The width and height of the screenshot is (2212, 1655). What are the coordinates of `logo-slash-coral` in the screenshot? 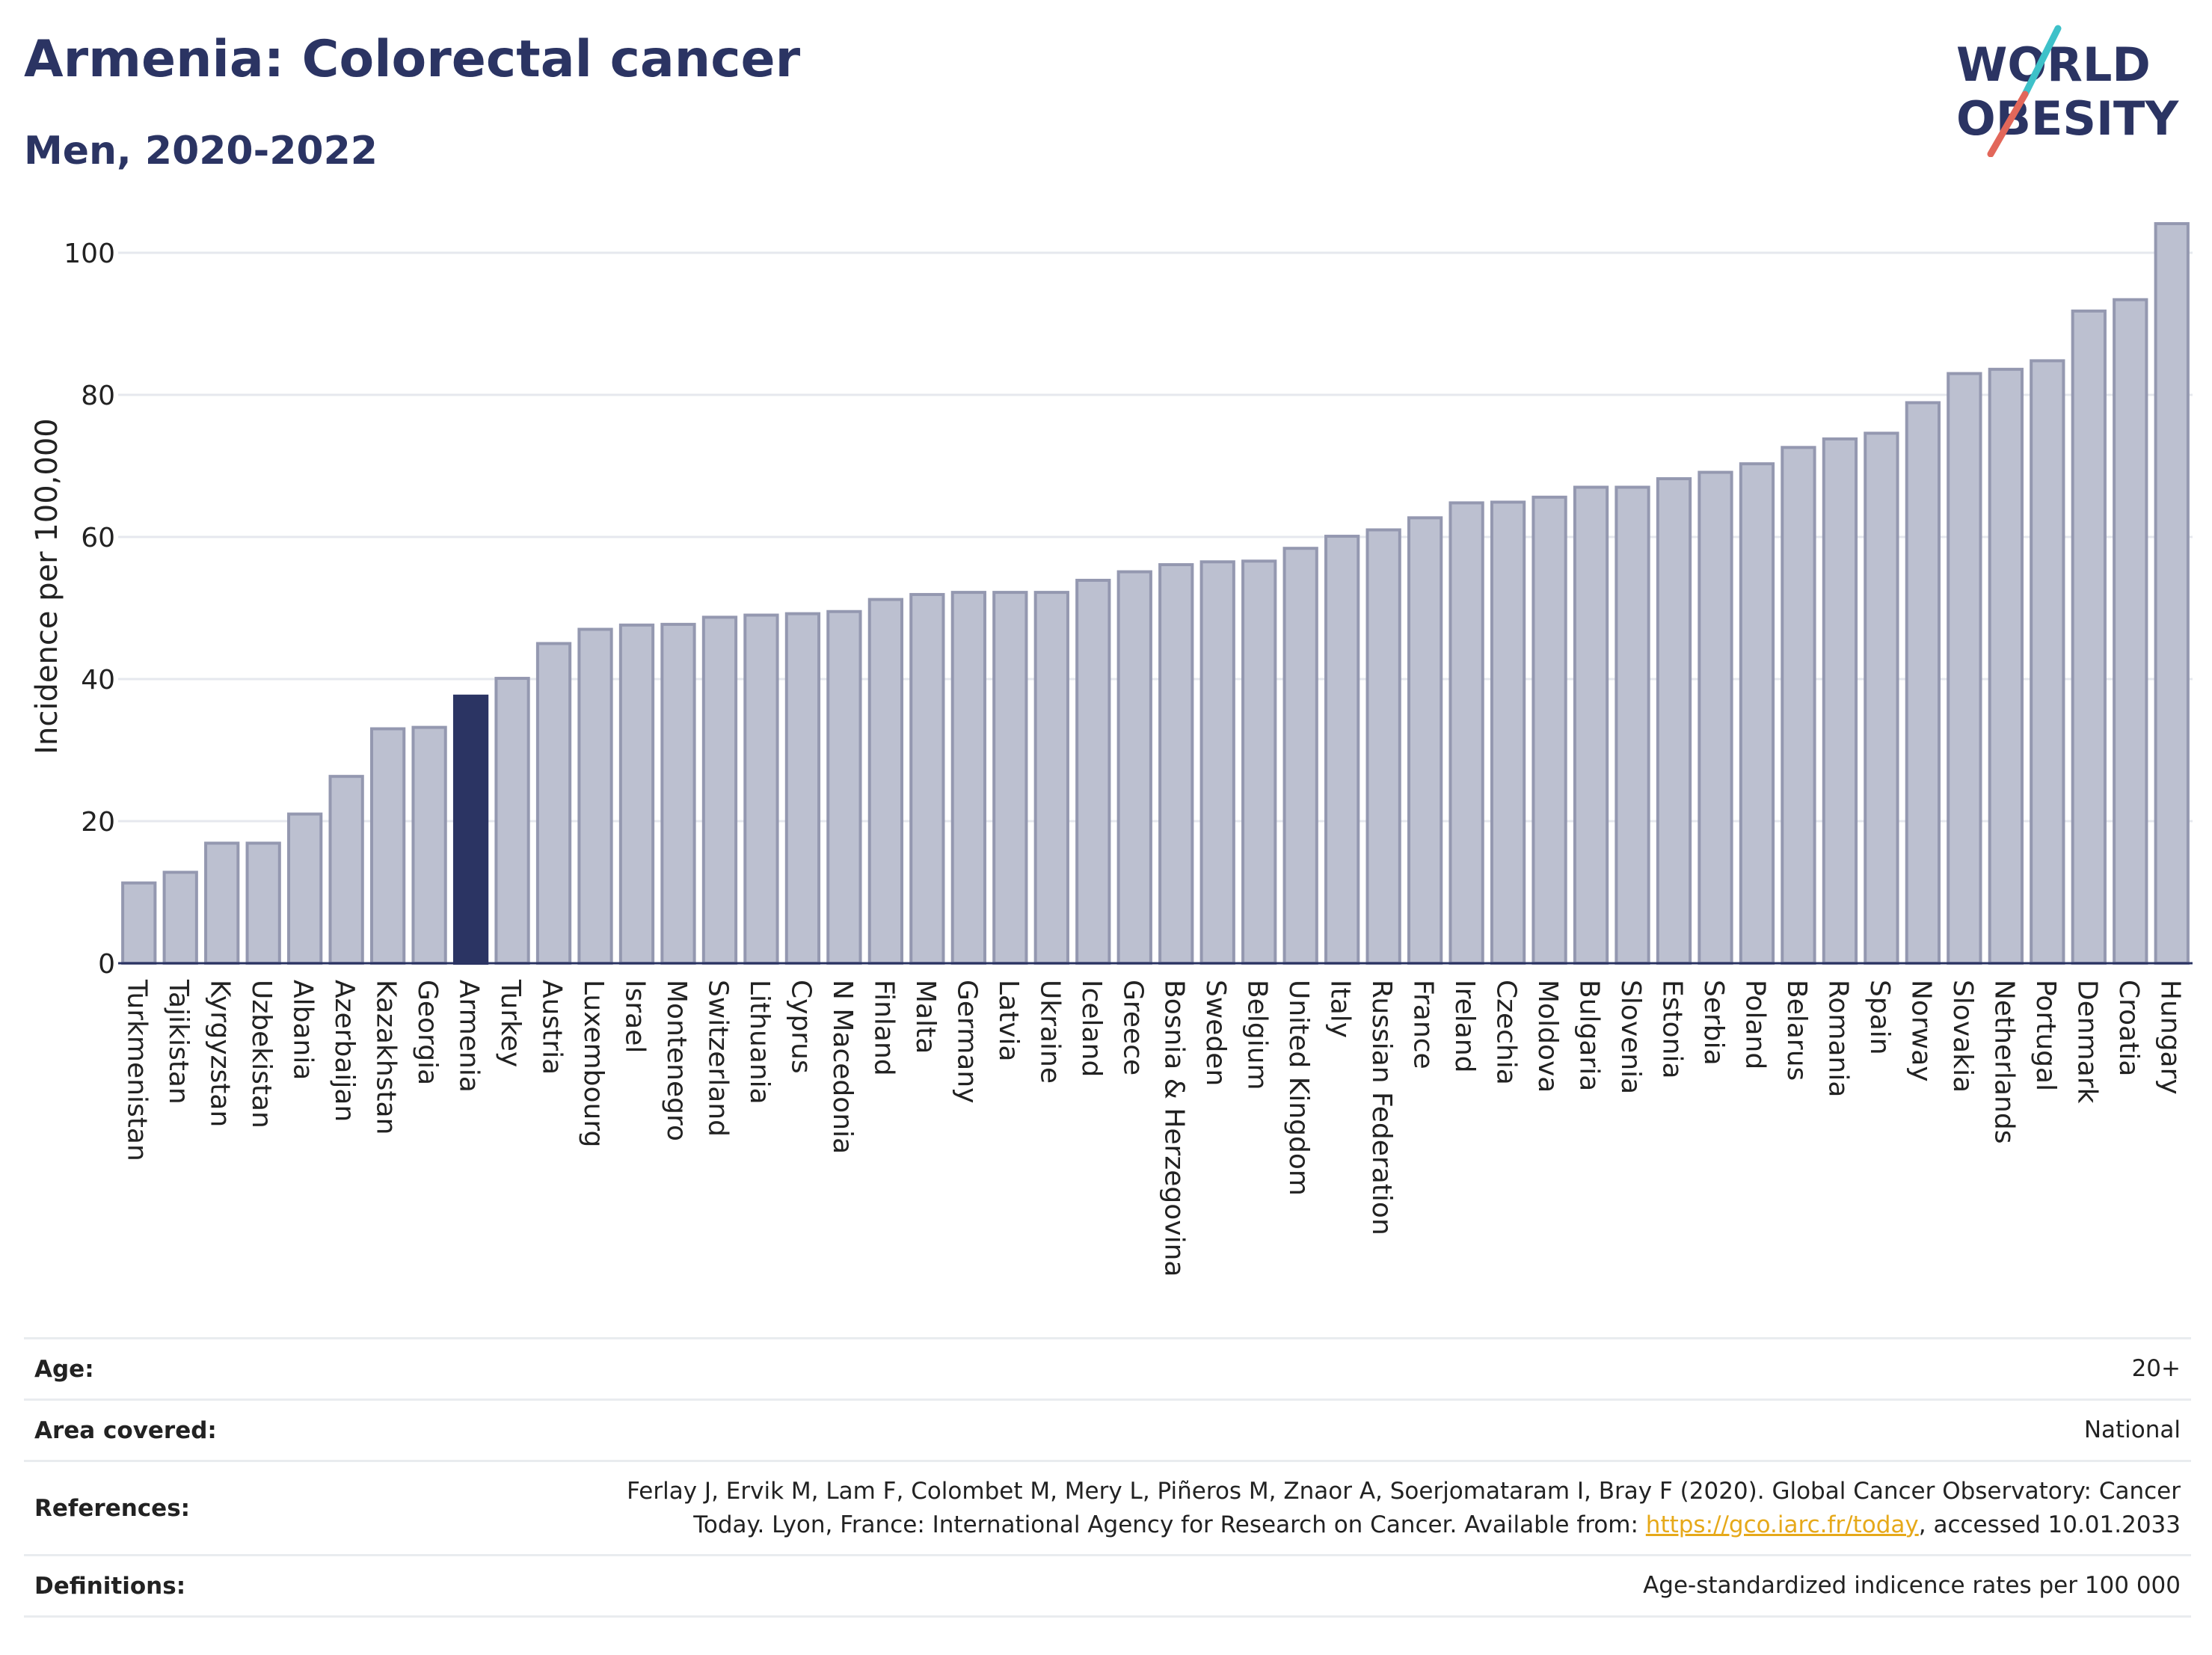 It's located at (2008, 123).